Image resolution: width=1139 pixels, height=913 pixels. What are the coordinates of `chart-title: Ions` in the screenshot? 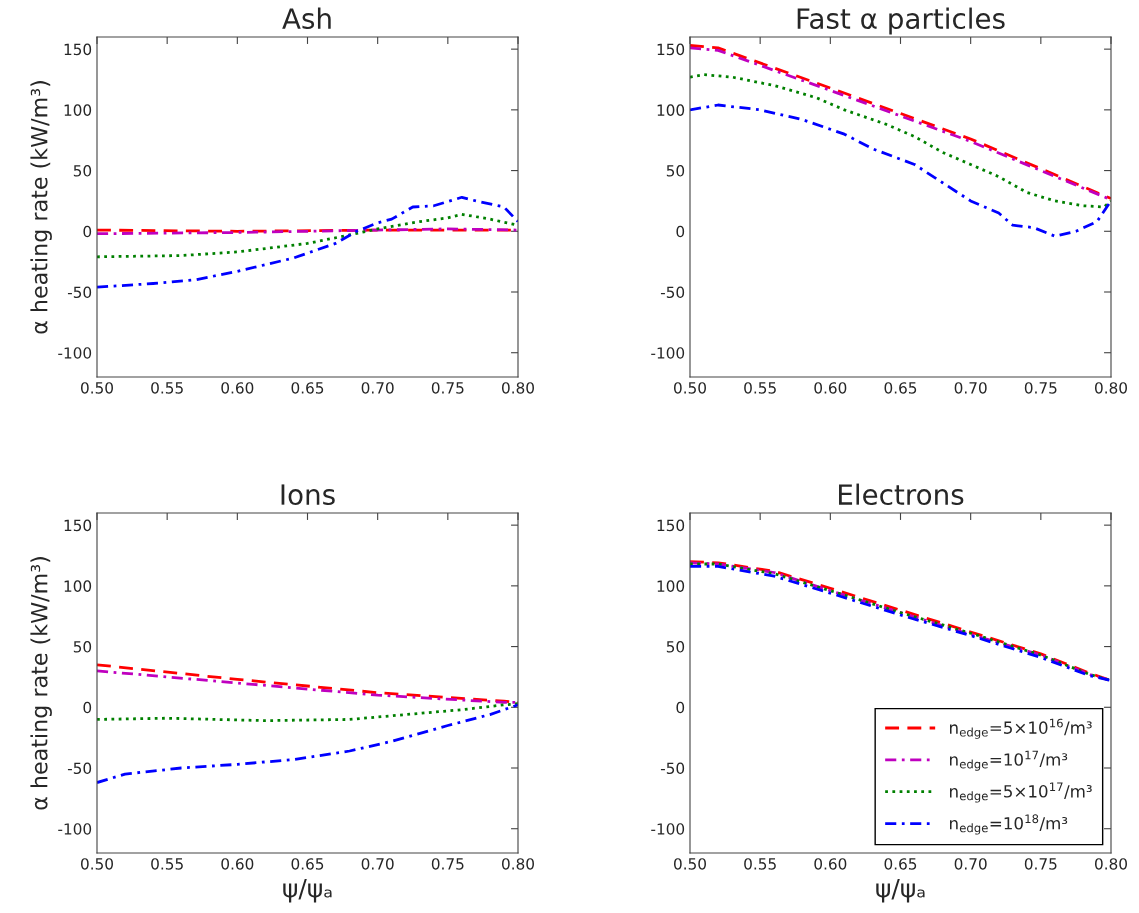 It's located at (308, 495).